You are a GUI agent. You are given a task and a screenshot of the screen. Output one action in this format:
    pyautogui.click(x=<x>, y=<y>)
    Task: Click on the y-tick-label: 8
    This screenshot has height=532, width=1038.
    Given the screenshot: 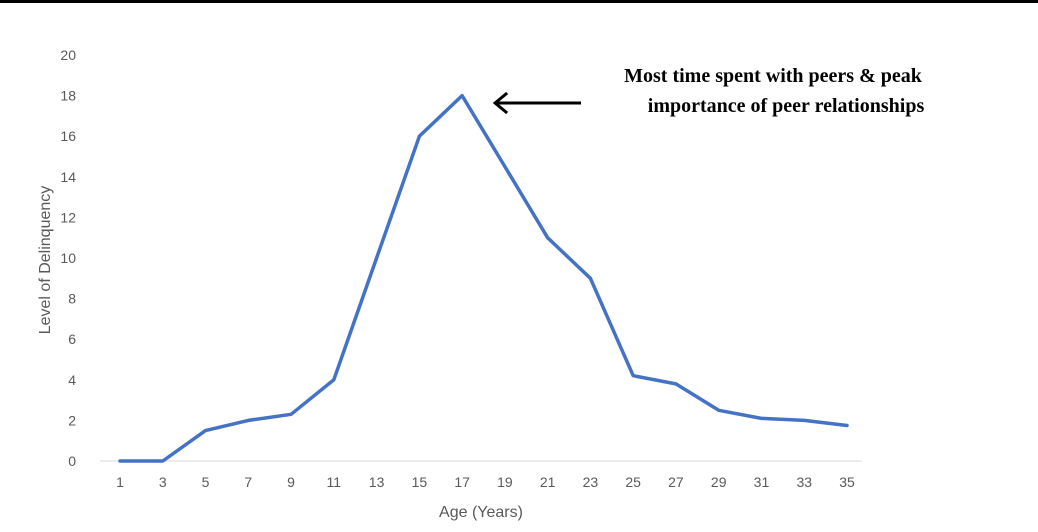 What is the action you would take?
    pyautogui.click(x=72, y=299)
    